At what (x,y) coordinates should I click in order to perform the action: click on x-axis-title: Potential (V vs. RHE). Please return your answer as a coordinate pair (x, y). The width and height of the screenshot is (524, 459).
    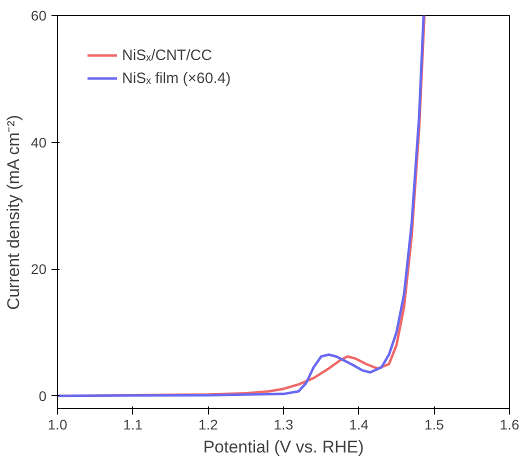
    Looking at the image, I should click on (283, 447).